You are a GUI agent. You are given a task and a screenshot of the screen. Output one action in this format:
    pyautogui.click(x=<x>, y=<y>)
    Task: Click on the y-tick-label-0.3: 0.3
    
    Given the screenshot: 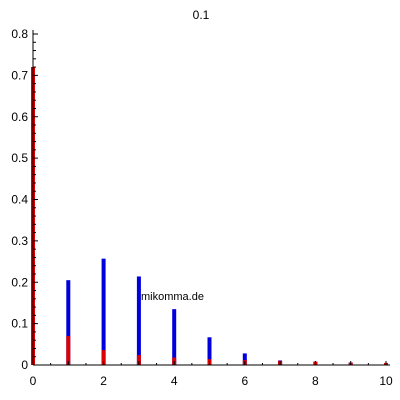 What is the action you would take?
    pyautogui.click(x=19, y=241)
    